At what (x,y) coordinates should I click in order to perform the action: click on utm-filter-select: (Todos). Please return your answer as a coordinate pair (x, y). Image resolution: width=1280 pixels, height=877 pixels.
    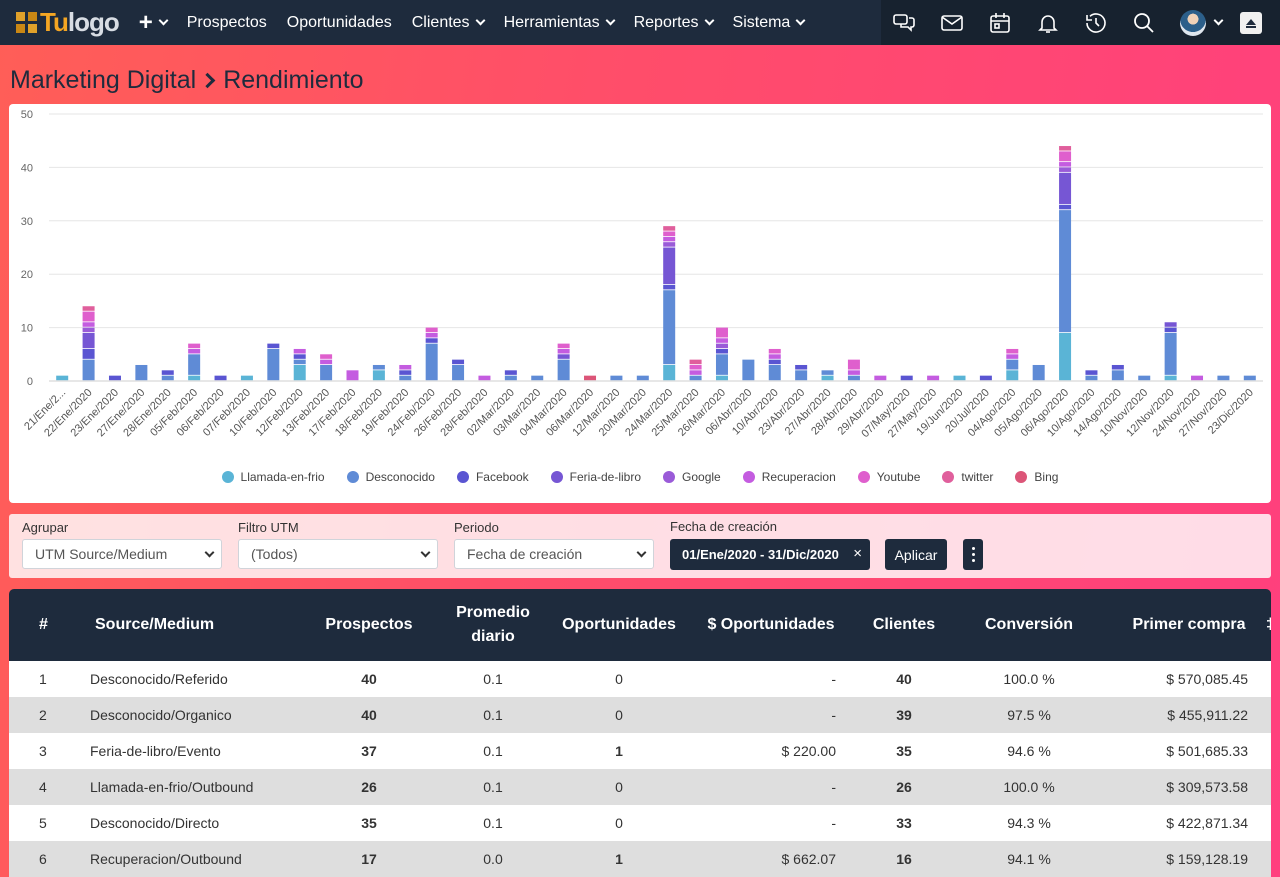
    Looking at the image, I should click on (338, 554).